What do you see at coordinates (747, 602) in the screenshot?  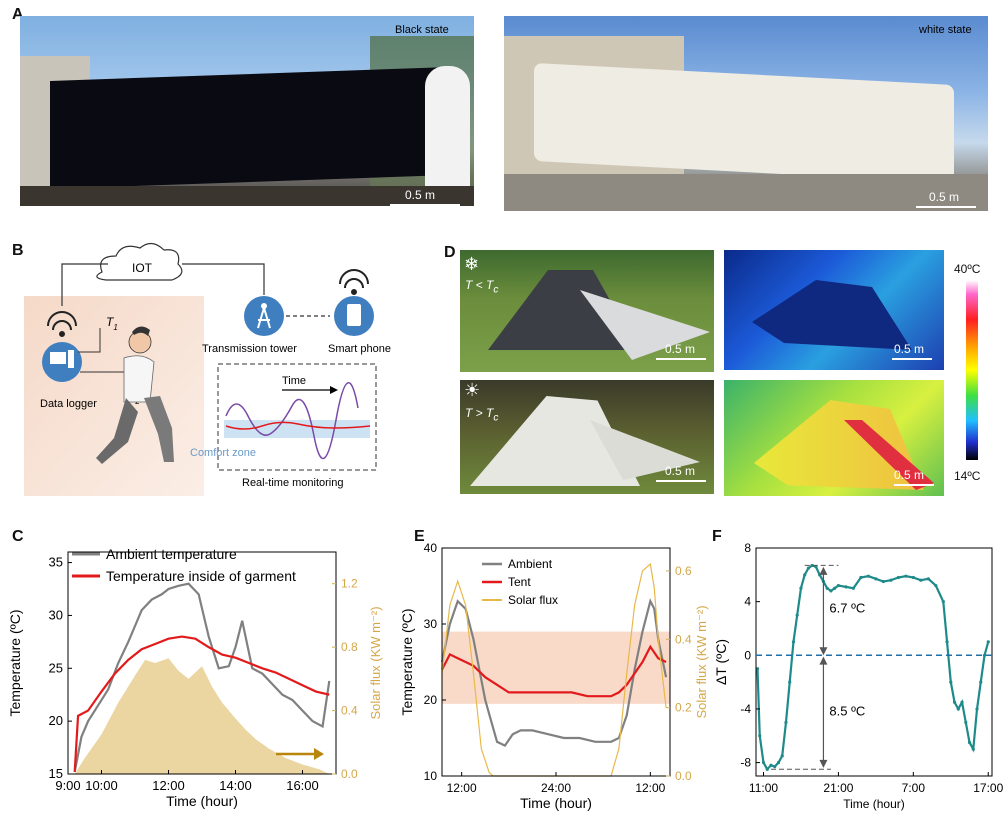 I see `y-tick-label: 4` at bounding box center [747, 602].